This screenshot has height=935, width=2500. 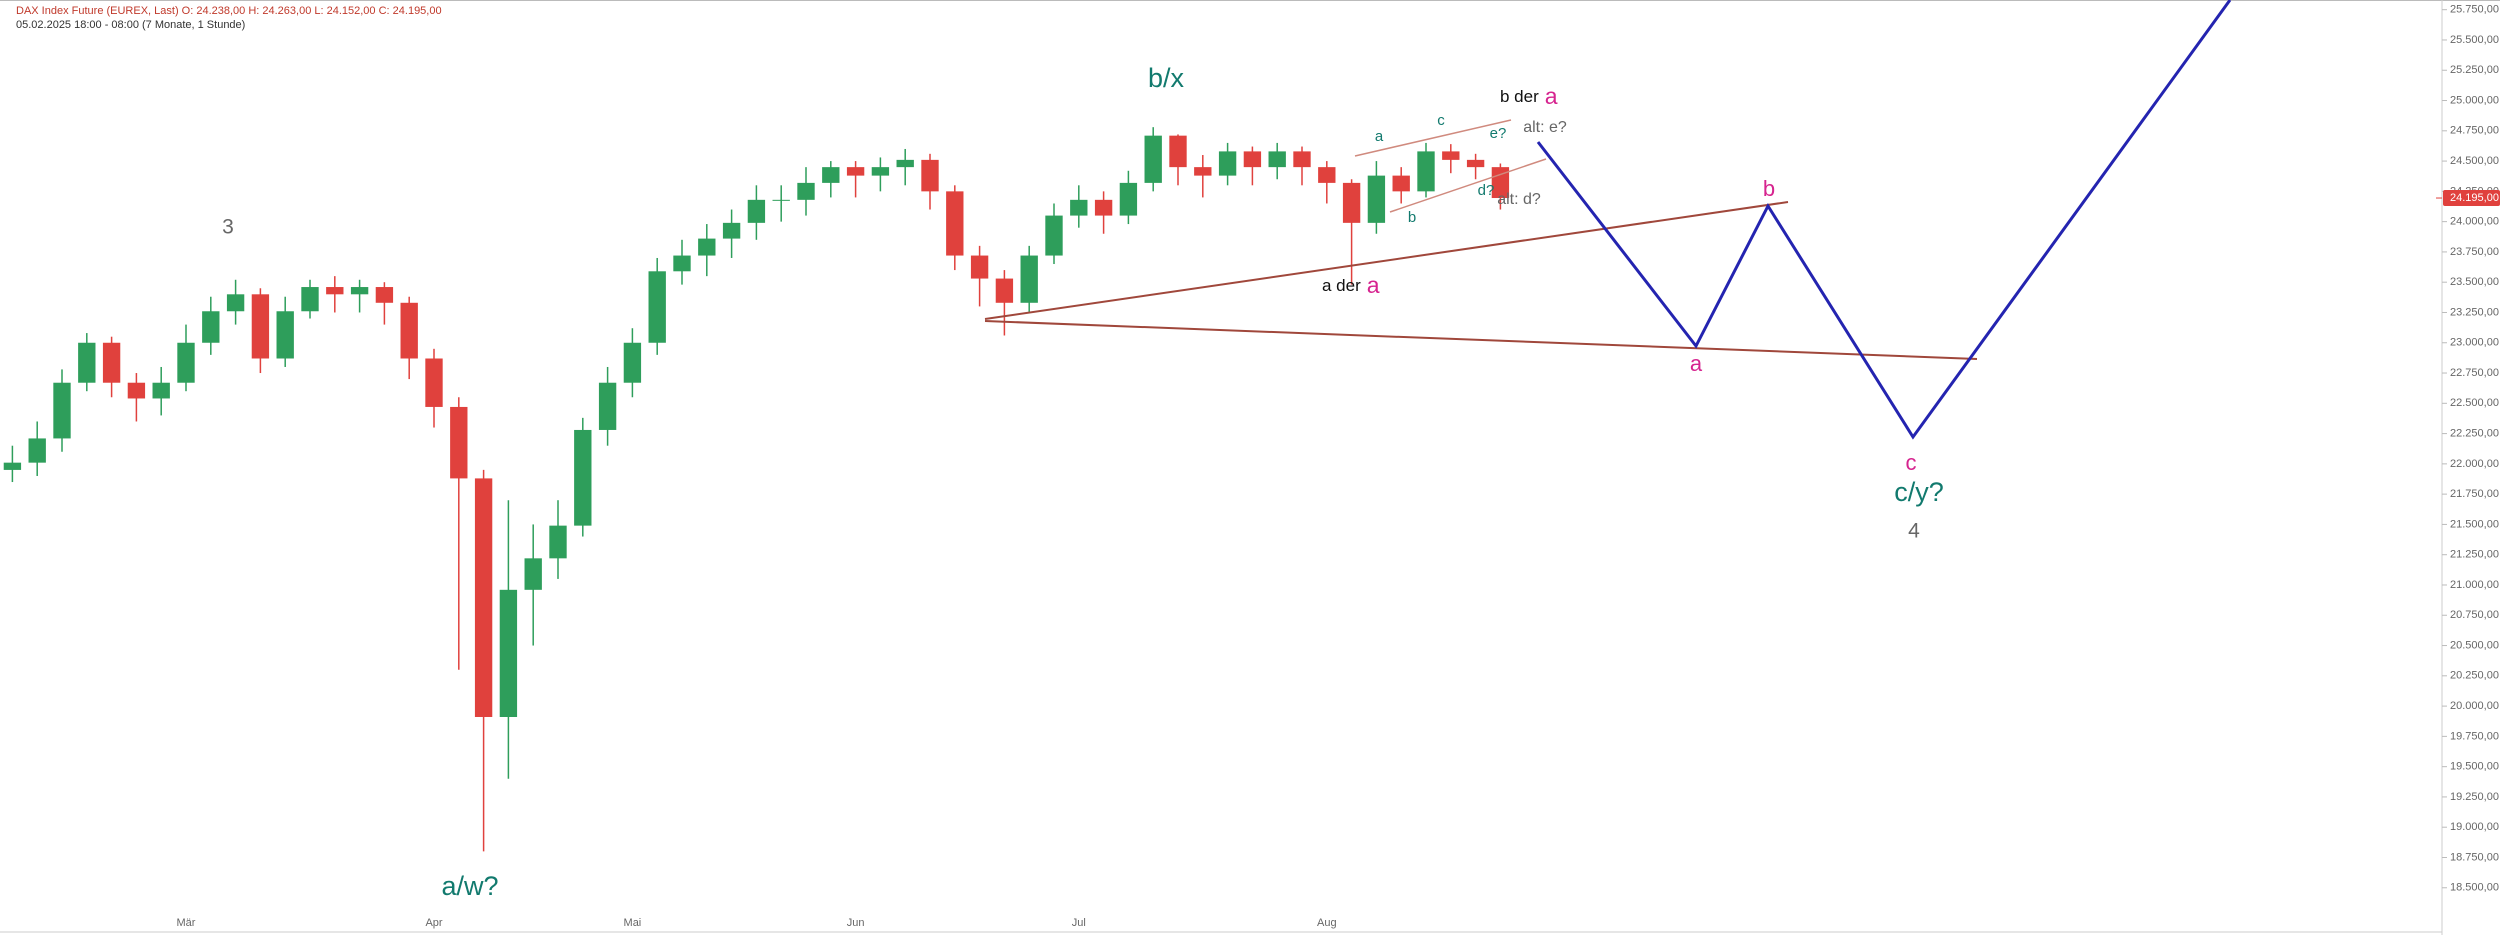 What do you see at coordinates (1519, 96) in the screenshot?
I see `wave-text: b der` at bounding box center [1519, 96].